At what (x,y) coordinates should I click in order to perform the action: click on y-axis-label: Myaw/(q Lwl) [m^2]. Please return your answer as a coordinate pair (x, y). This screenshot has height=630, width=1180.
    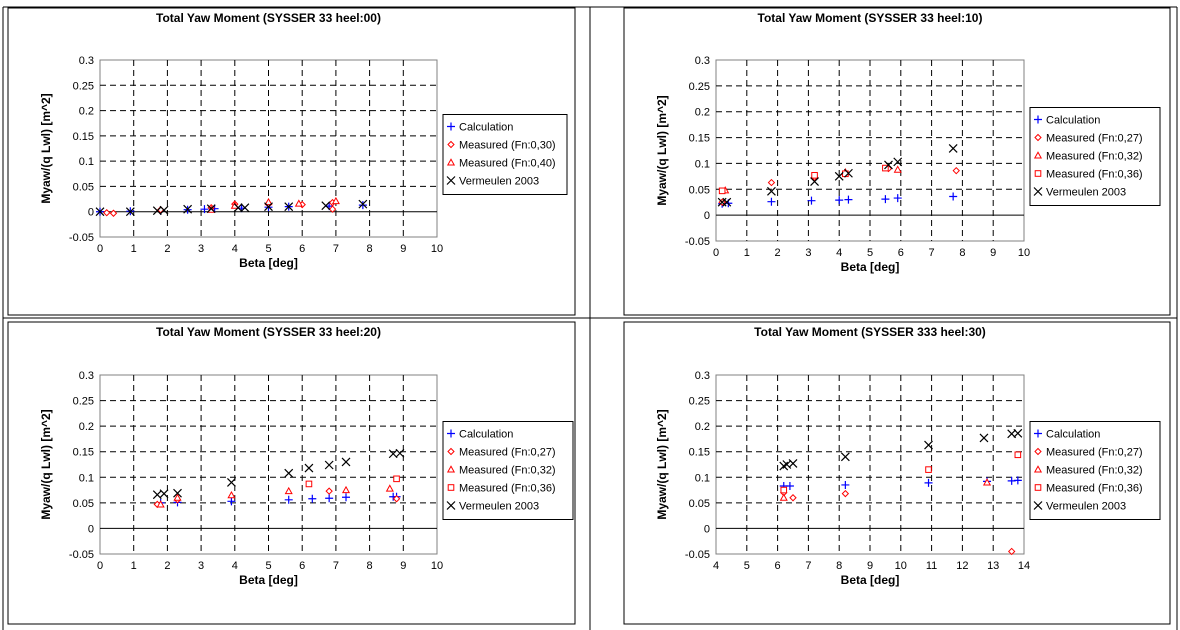
    Looking at the image, I should click on (662, 150).